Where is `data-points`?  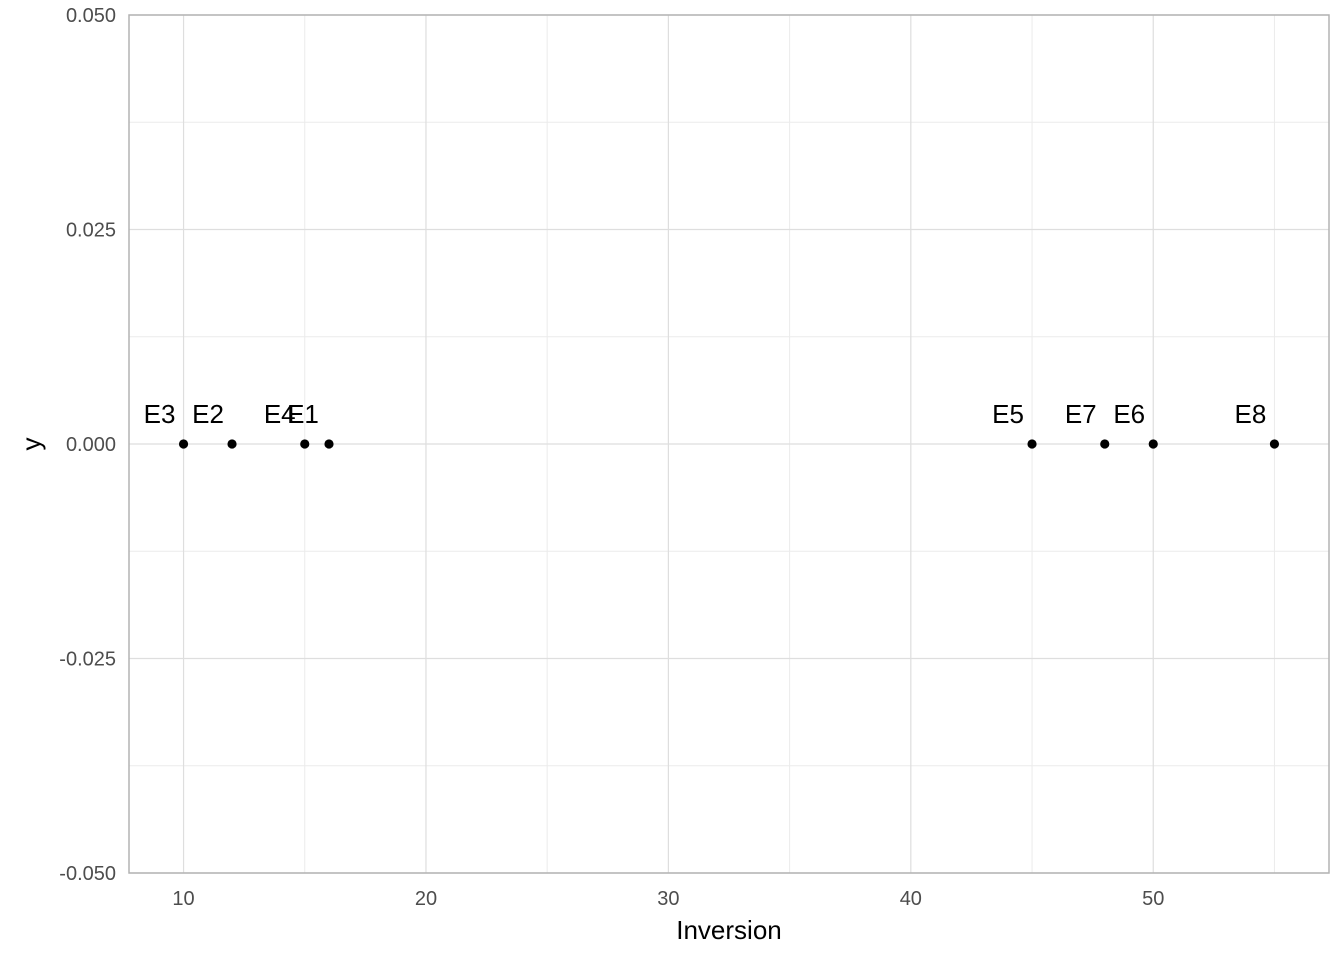
data-points is located at coordinates (729, 444).